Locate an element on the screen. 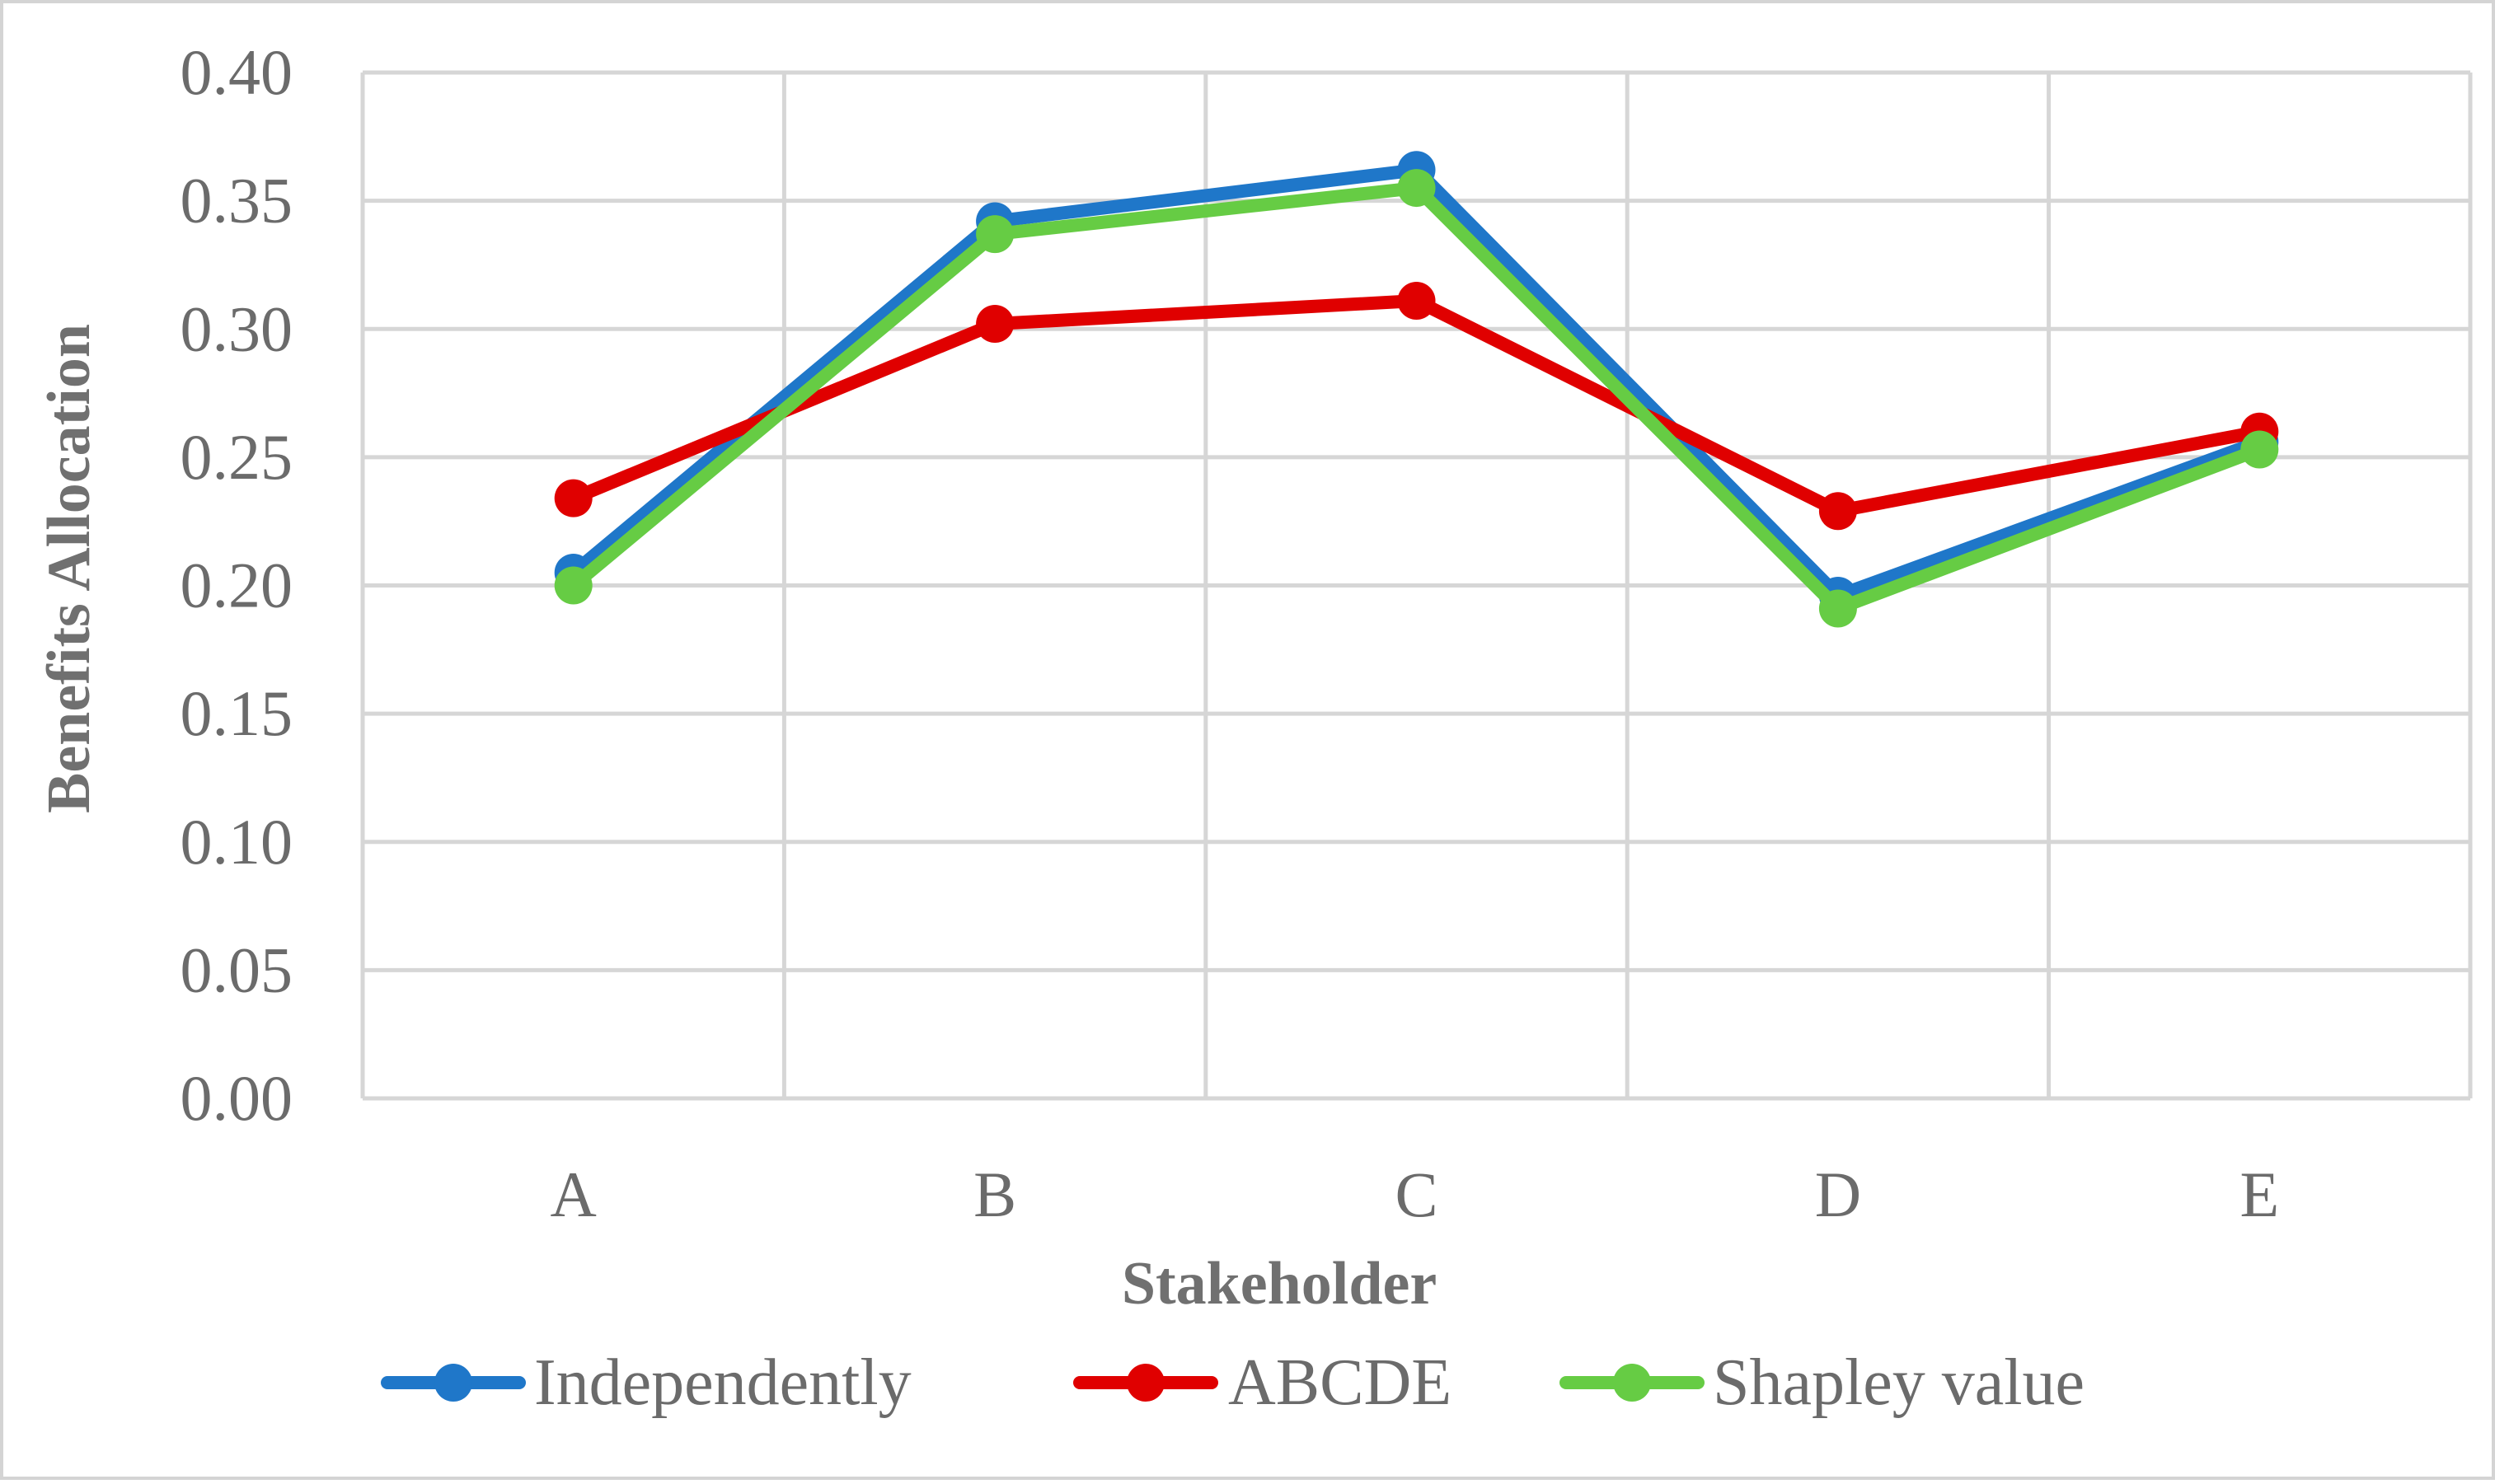 This screenshot has height=1484, width=2495. y-tick-label: 0.35 is located at coordinates (237, 201).